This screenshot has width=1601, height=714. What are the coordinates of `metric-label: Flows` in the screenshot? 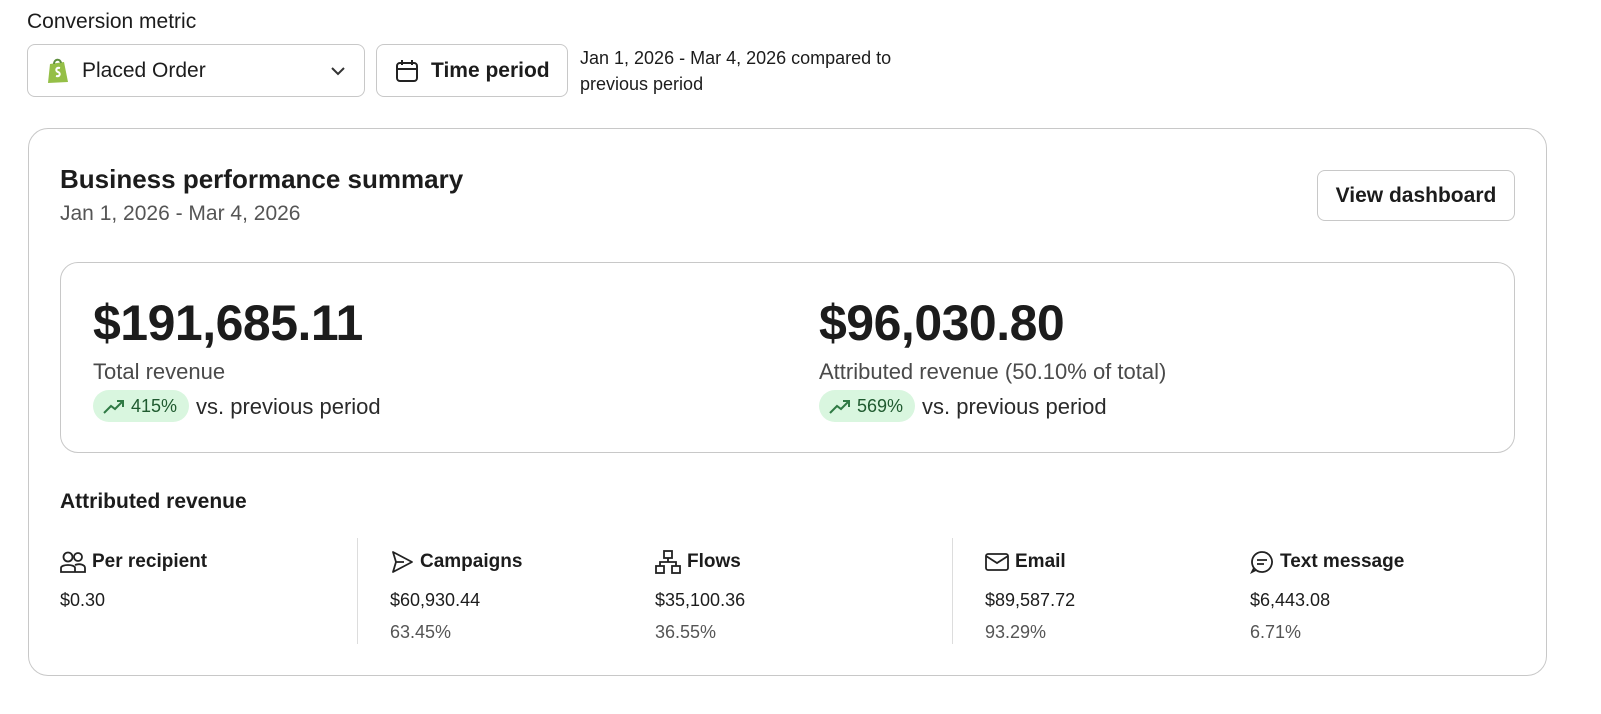 It's located at (698, 562).